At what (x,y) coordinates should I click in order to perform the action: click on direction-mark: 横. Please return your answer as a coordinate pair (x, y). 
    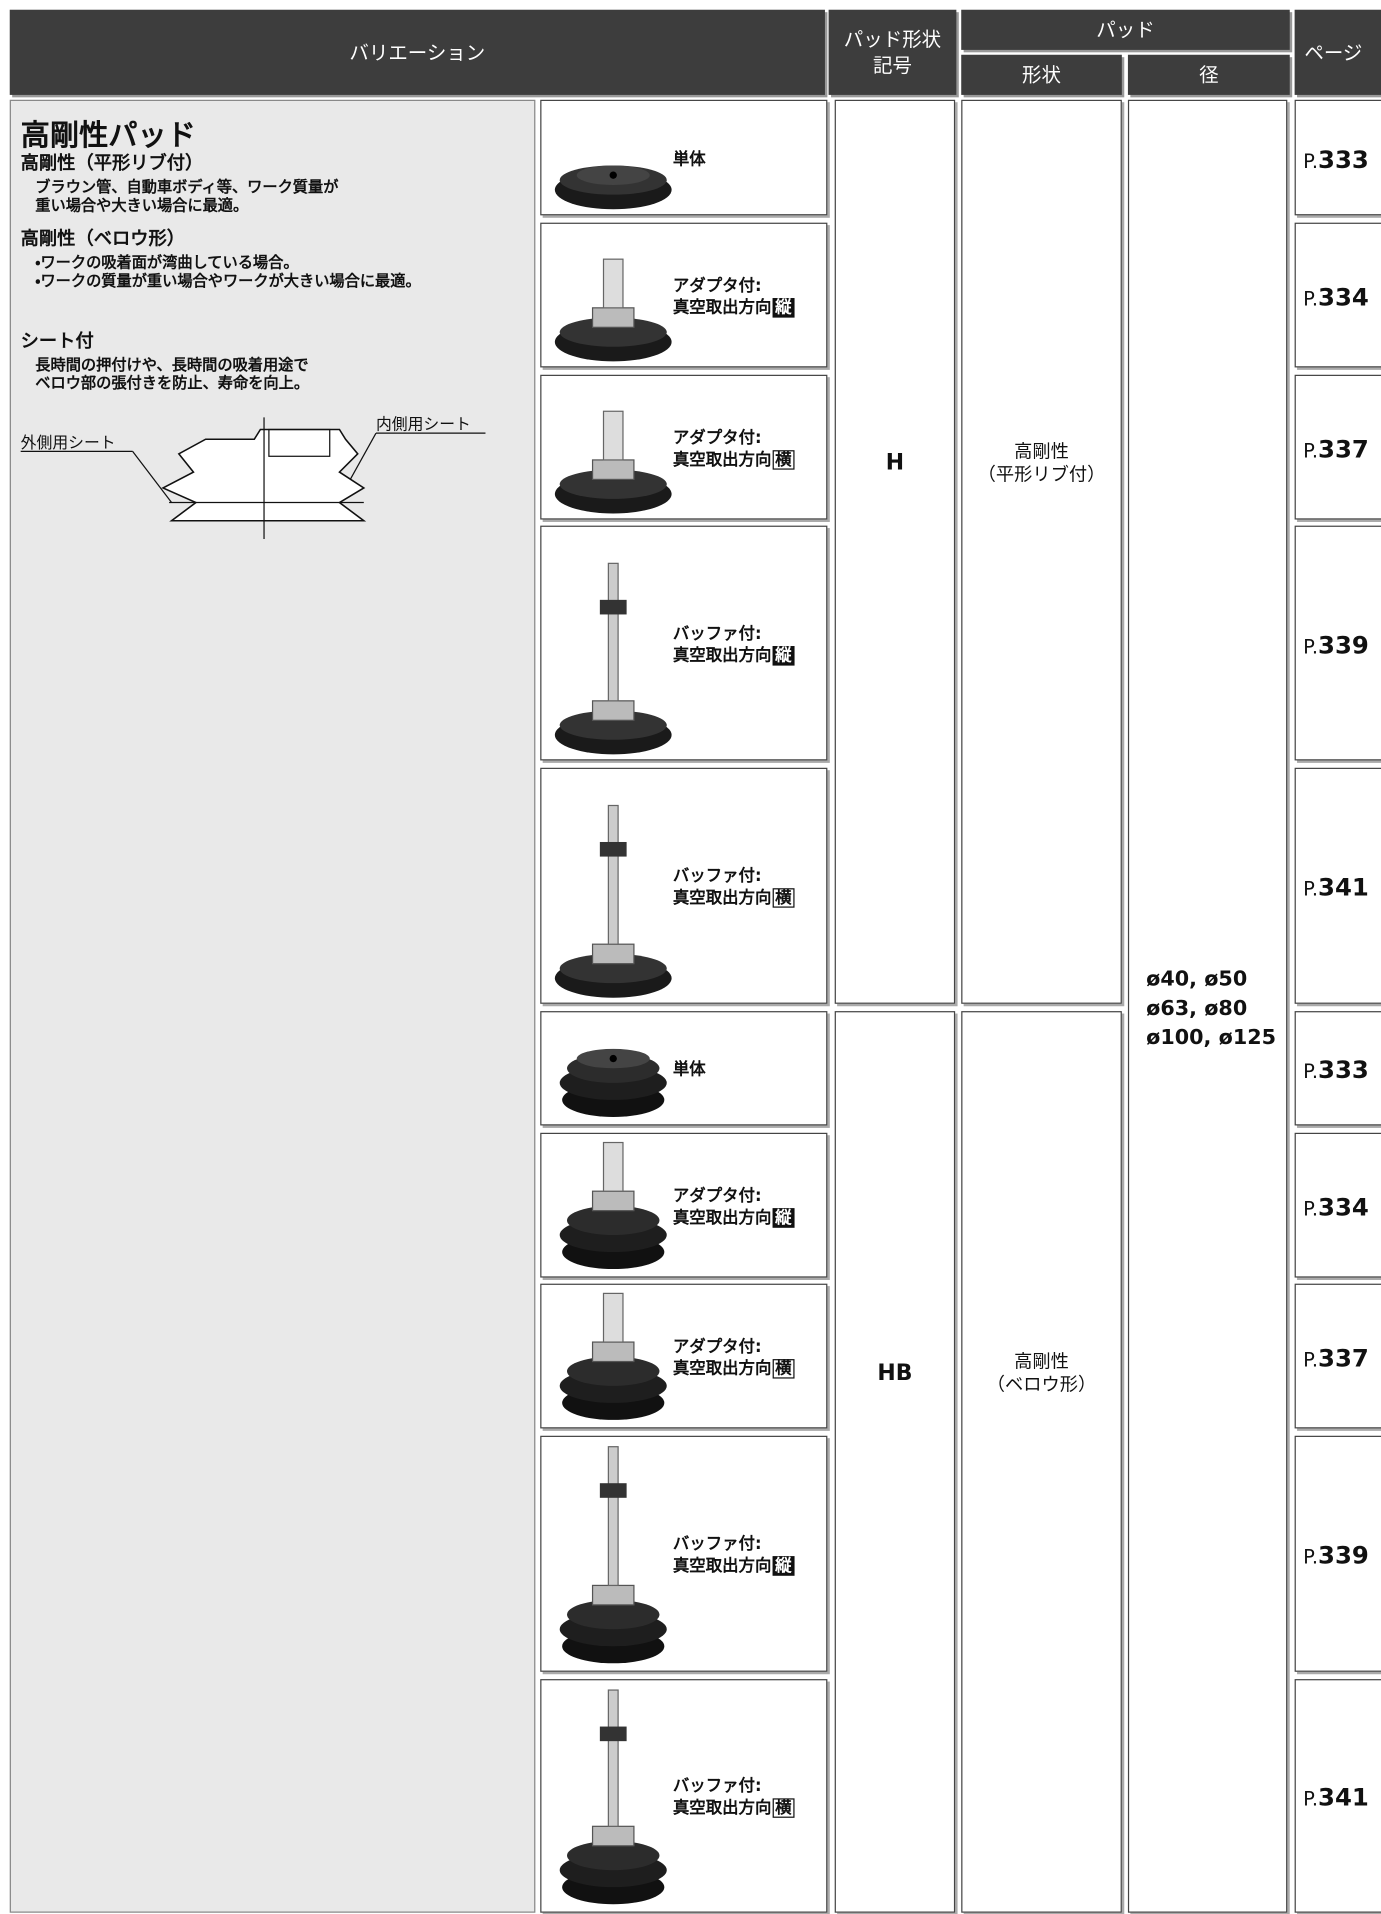
    Looking at the image, I should click on (783, 1368).